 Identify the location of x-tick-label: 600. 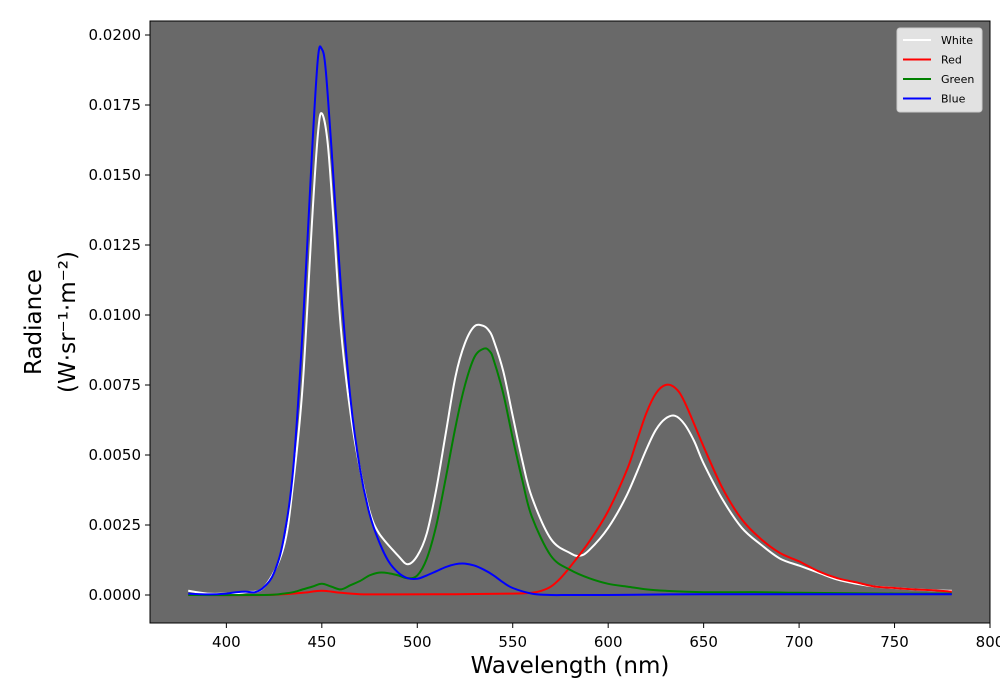
(608, 642).